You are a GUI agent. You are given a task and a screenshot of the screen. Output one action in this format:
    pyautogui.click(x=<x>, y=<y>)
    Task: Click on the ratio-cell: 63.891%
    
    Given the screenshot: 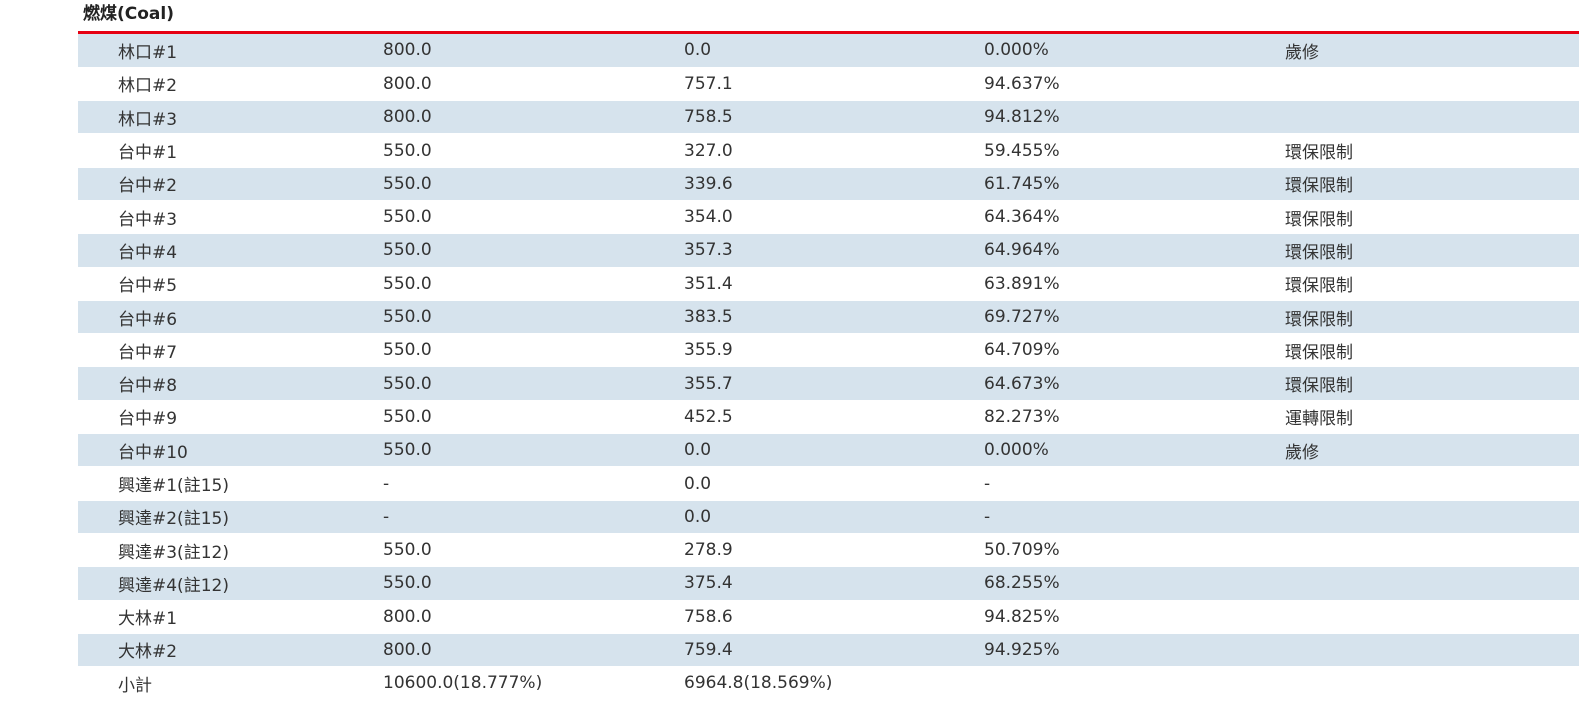 What is the action you would take?
    pyautogui.click(x=1134, y=284)
    